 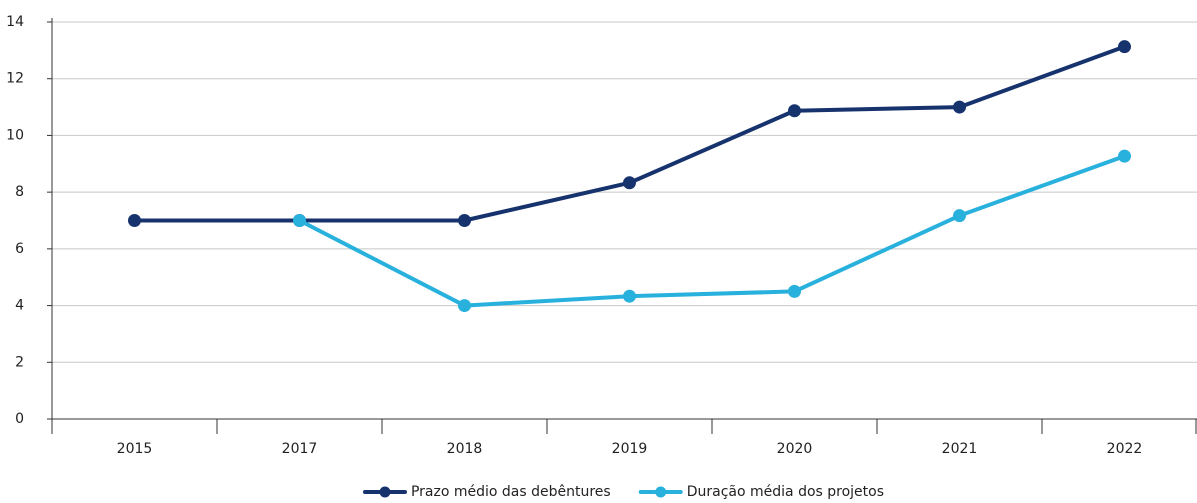 I want to click on y-tick-label: 14, so click(x=15, y=22).